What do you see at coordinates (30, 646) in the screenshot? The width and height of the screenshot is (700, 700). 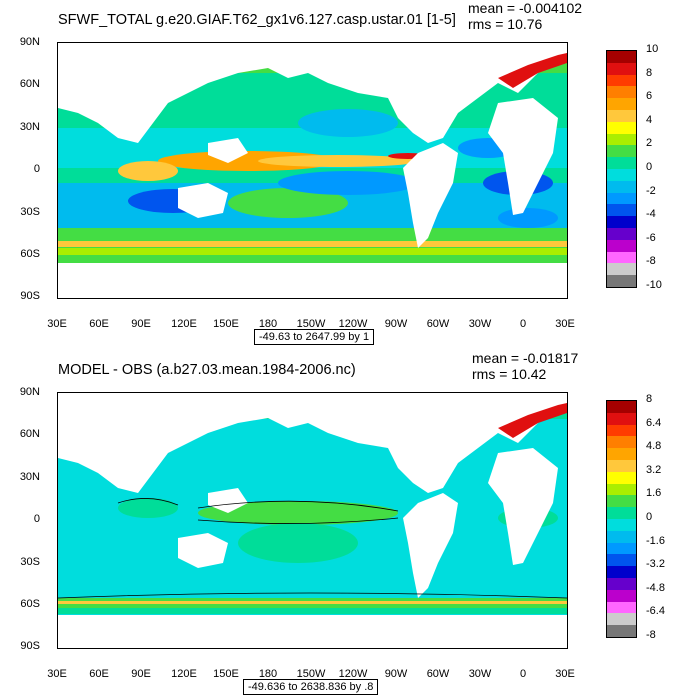 I see `lat-label: 90S` at bounding box center [30, 646].